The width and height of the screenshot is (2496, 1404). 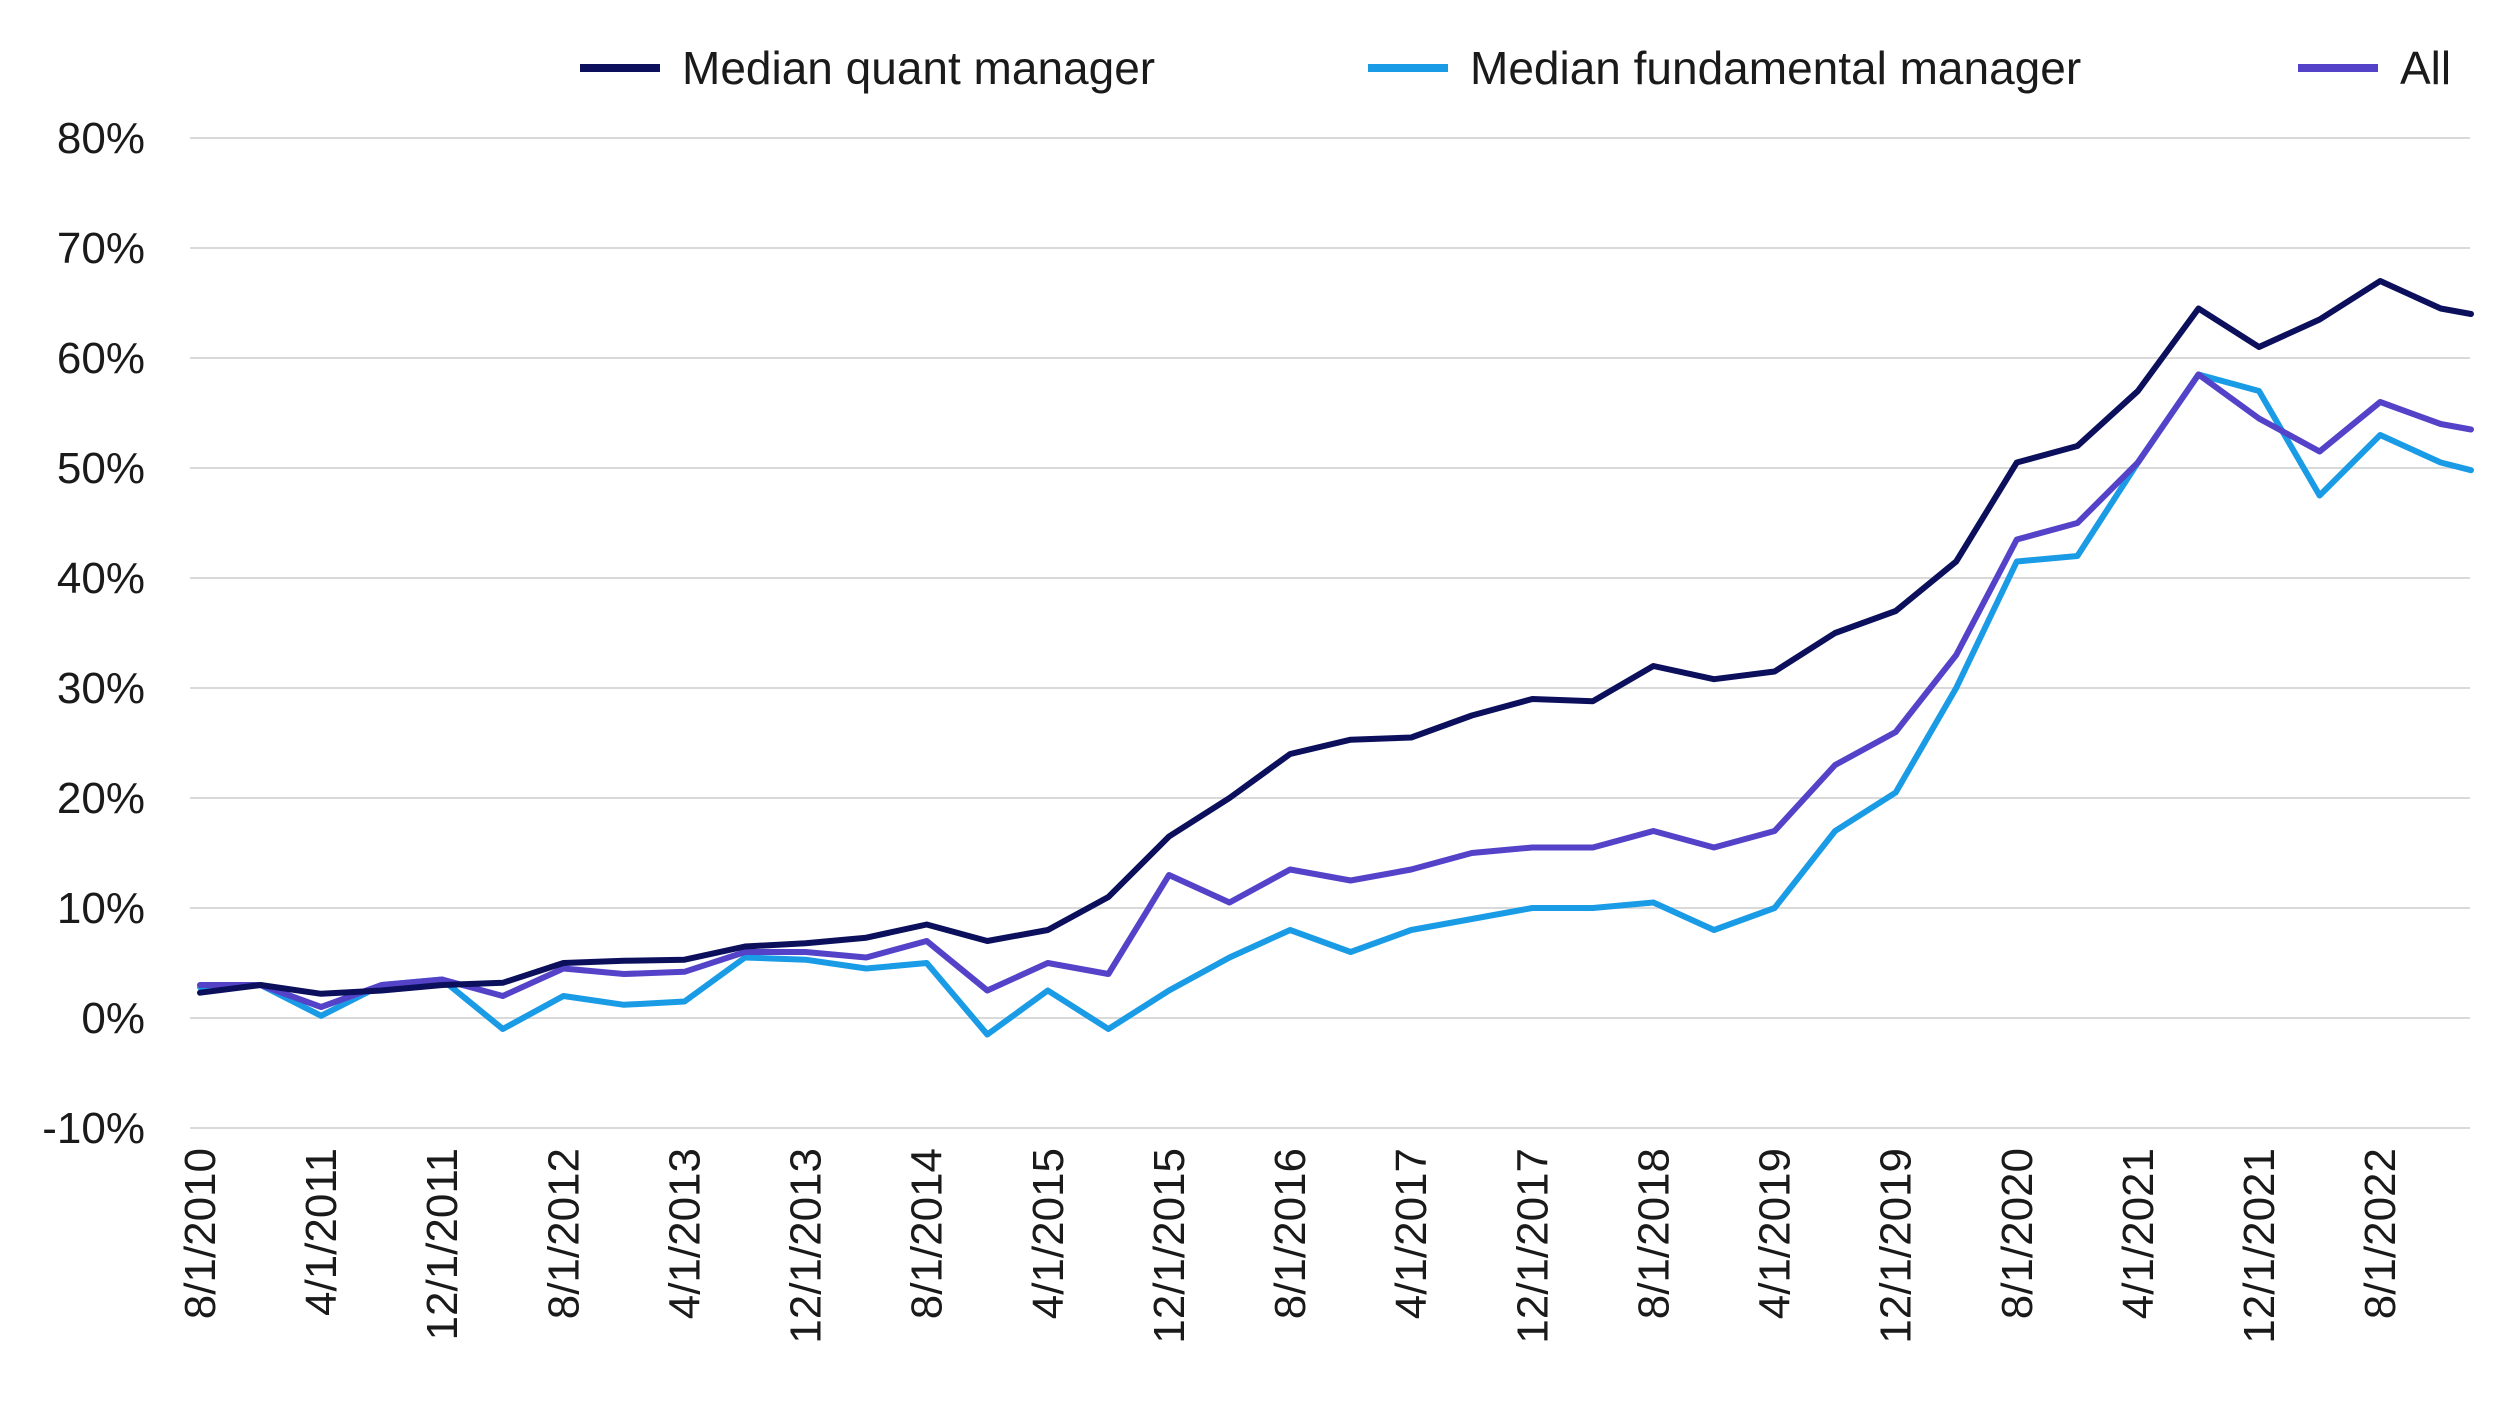 What do you see at coordinates (2425, 68) in the screenshot?
I see `legend-label-all: All` at bounding box center [2425, 68].